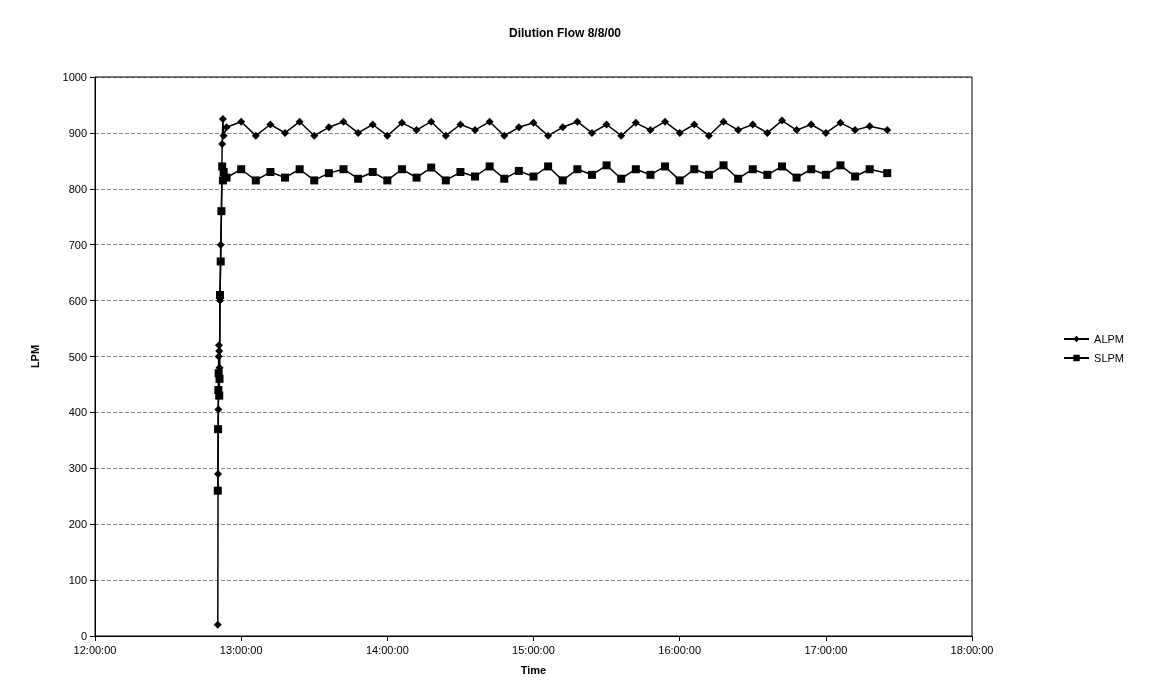 Image resolution: width=1149 pixels, height=697 pixels. I want to click on x-tick-label: 17:00:00, so click(826, 649).